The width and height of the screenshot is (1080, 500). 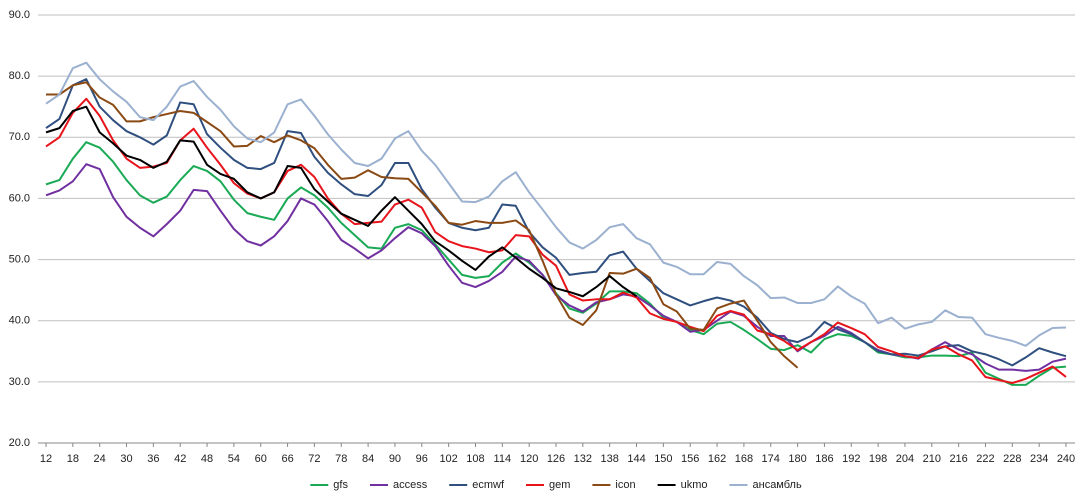 I want to click on x-tick-label: 126, so click(x=556, y=459).